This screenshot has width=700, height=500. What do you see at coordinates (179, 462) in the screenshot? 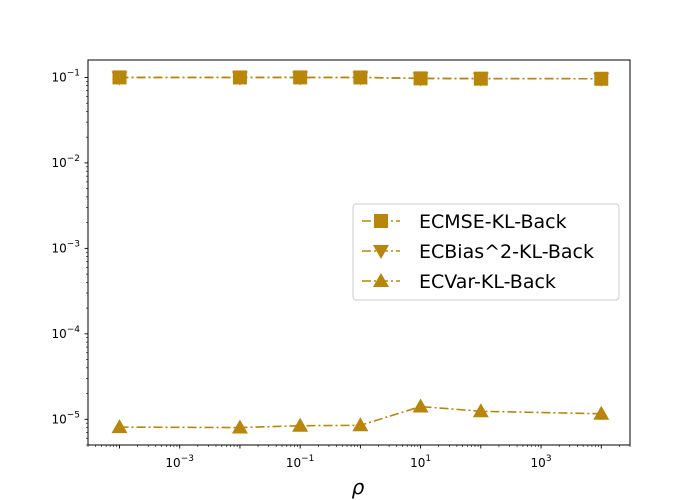
I see `x-tick-label-0: 10⁻³` at bounding box center [179, 462].